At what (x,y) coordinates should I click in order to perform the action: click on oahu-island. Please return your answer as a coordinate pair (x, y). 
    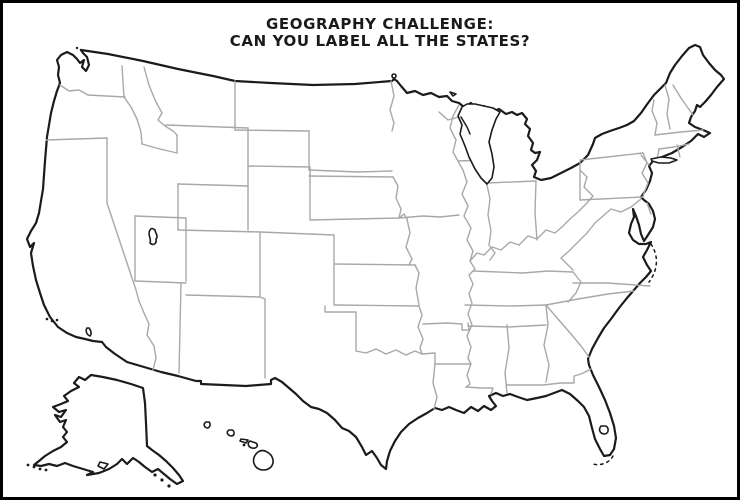
    Looking at the image, I should click on (230, 433).